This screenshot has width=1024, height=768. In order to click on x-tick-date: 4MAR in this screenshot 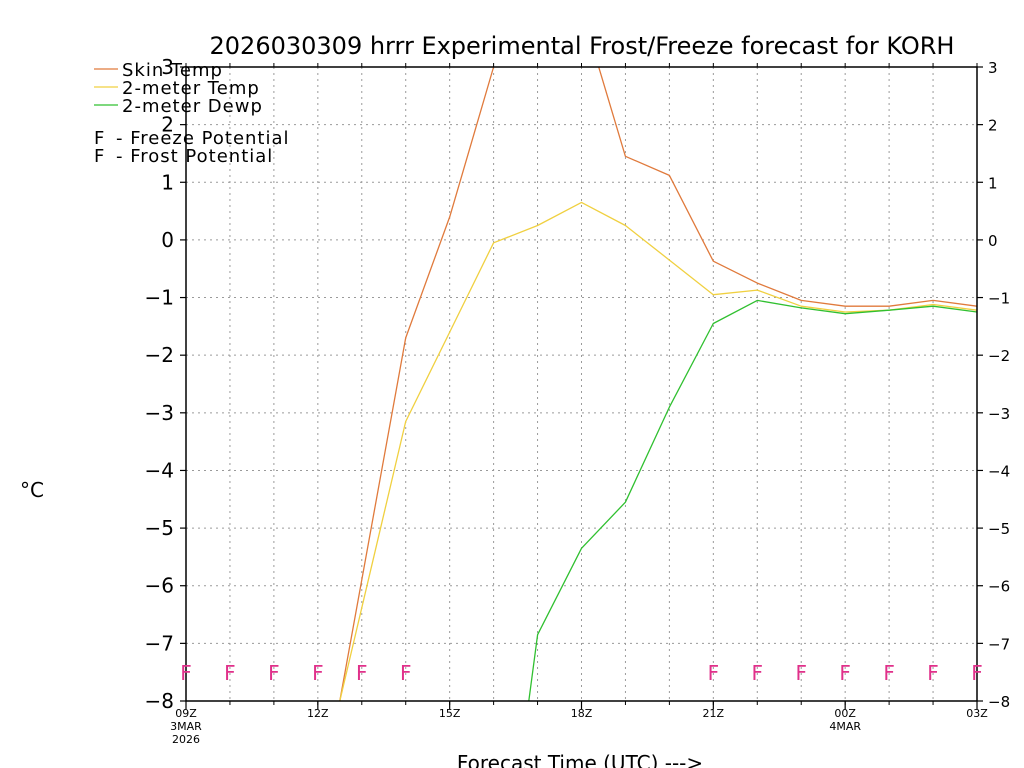, I will do `click(845, 726)`.